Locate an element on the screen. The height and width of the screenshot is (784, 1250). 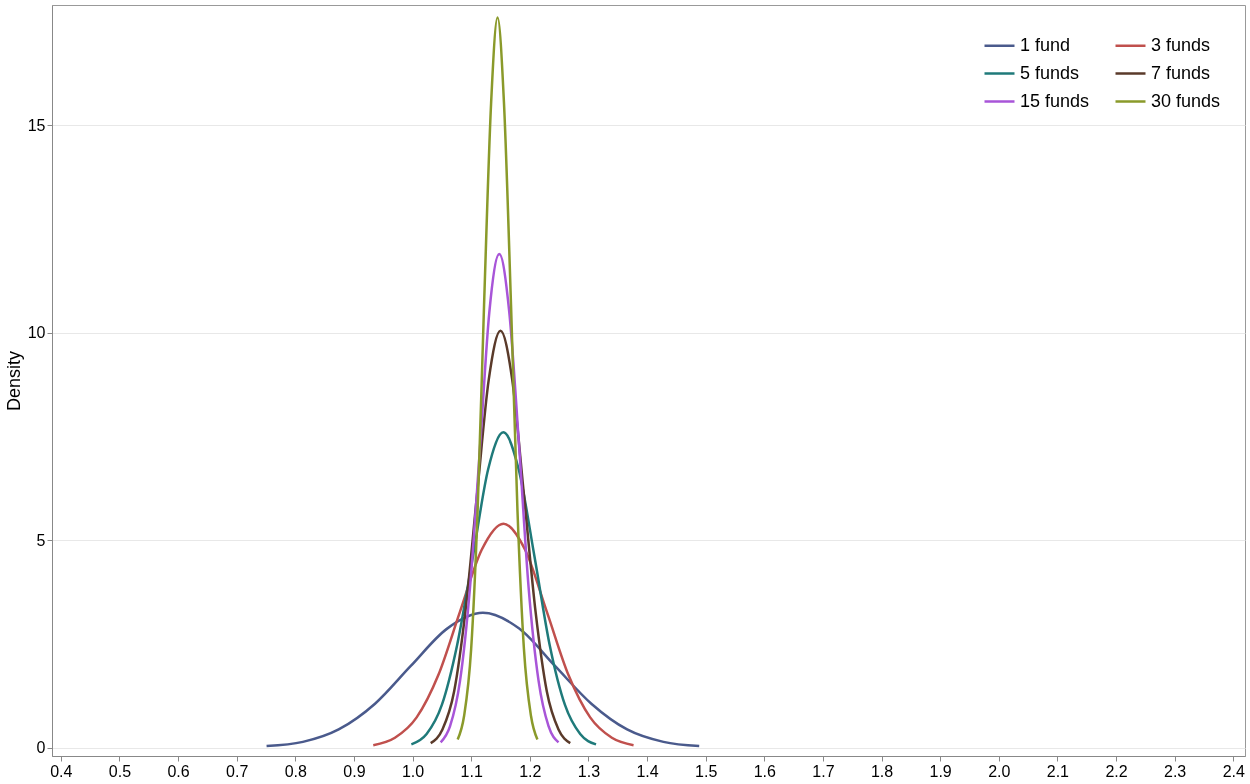
x-tick-label: 2.0 is located at coordinates (999, 771).